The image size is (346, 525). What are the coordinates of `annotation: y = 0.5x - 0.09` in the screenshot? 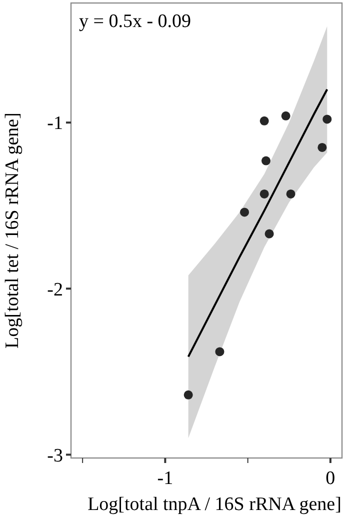 It's located at (135, 21).